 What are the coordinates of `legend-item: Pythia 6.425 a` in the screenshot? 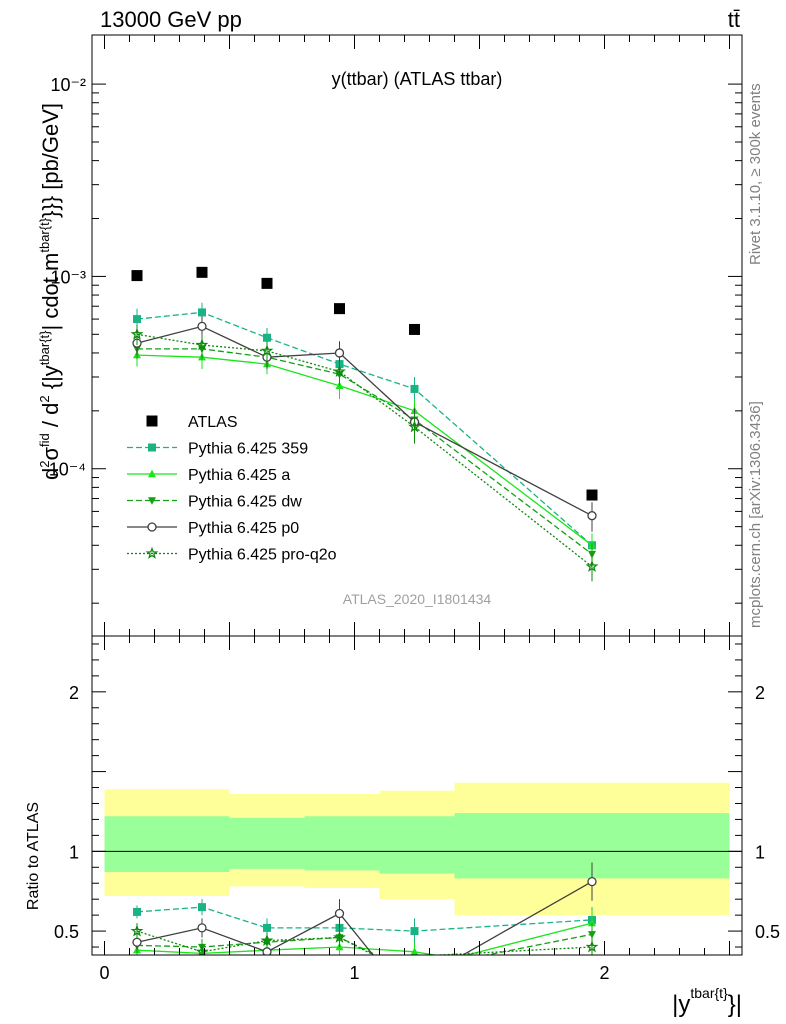 It's located at (208, 475).